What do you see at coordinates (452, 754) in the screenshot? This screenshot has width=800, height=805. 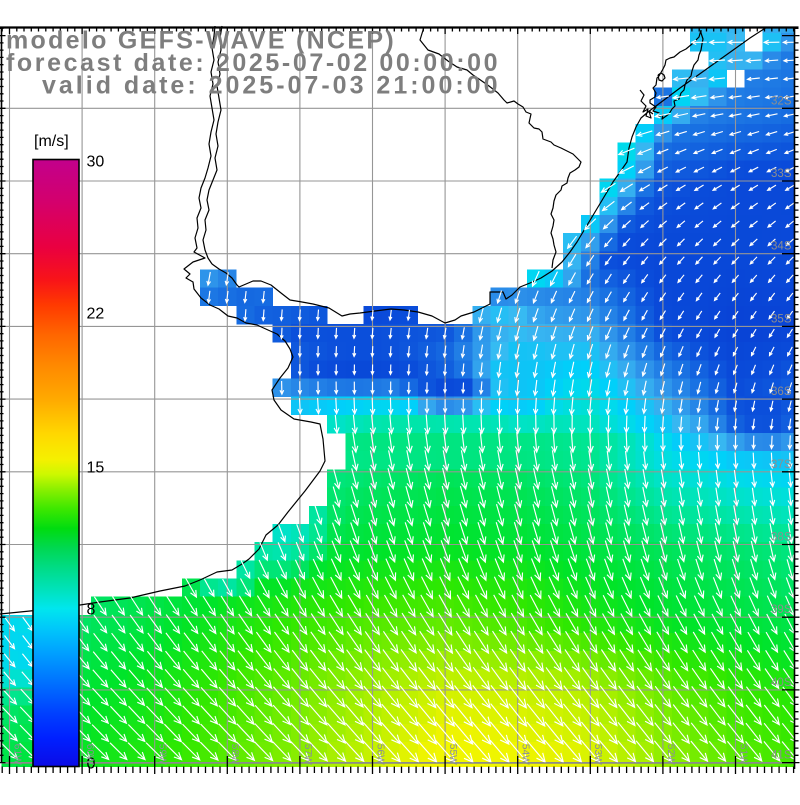 I see `svg-text: 55W` at bounding box center [452, 754].